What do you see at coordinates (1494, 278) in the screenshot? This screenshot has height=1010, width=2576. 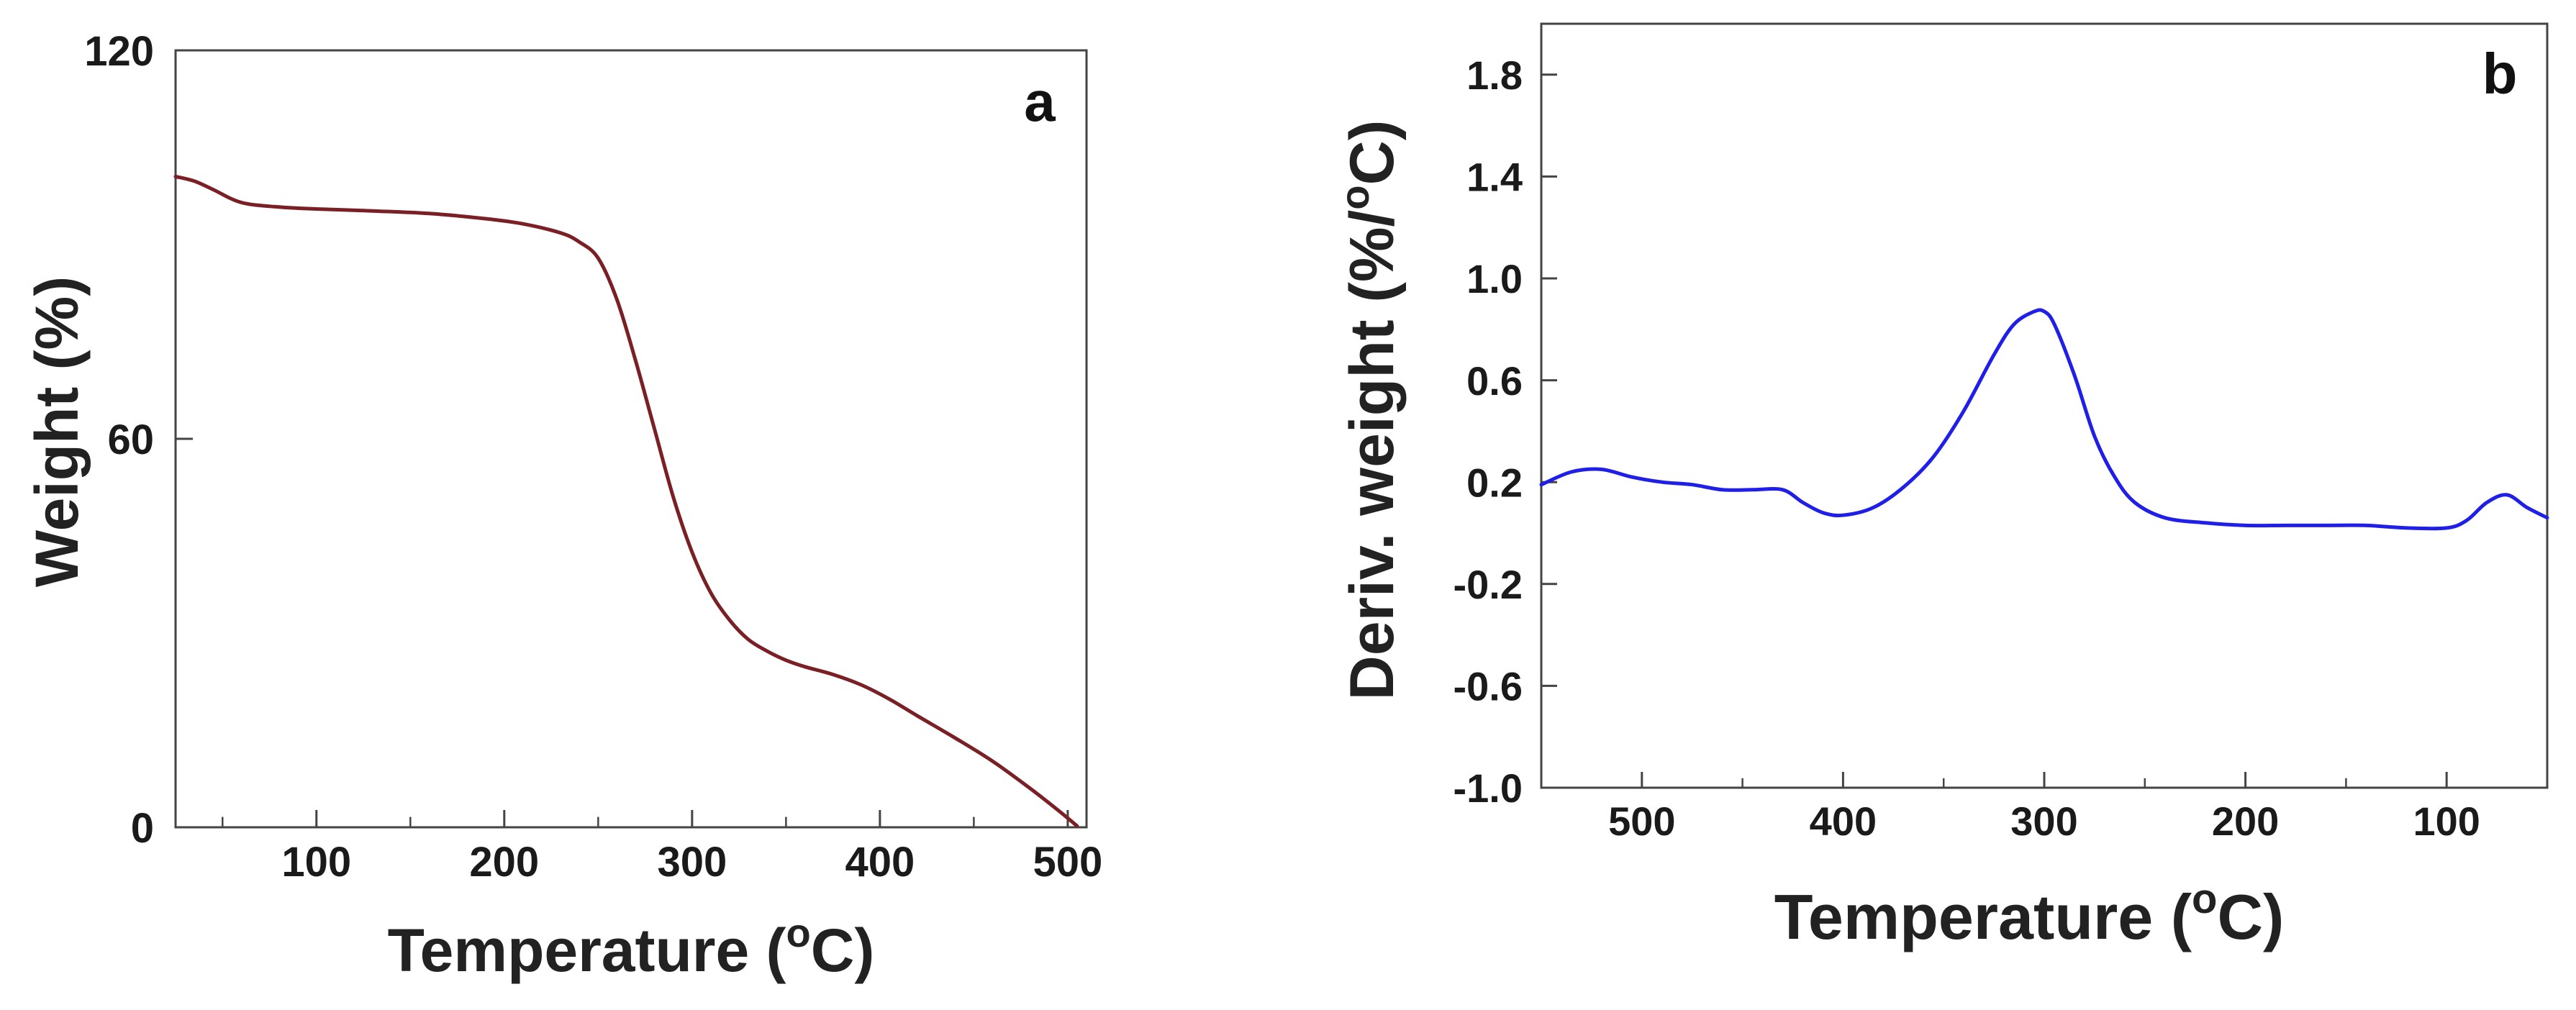 I see `b-y-tick-label: 1.0` at bounding box center [1494, 278].